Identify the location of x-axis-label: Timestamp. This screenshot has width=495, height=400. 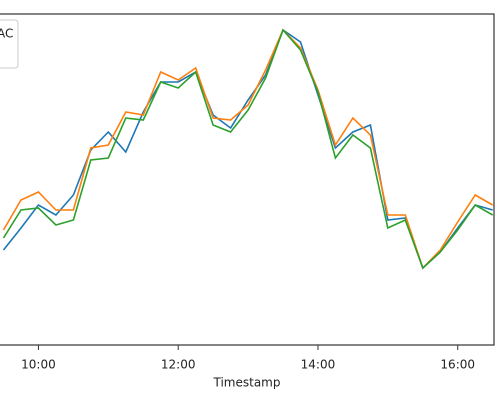
(247, 383).